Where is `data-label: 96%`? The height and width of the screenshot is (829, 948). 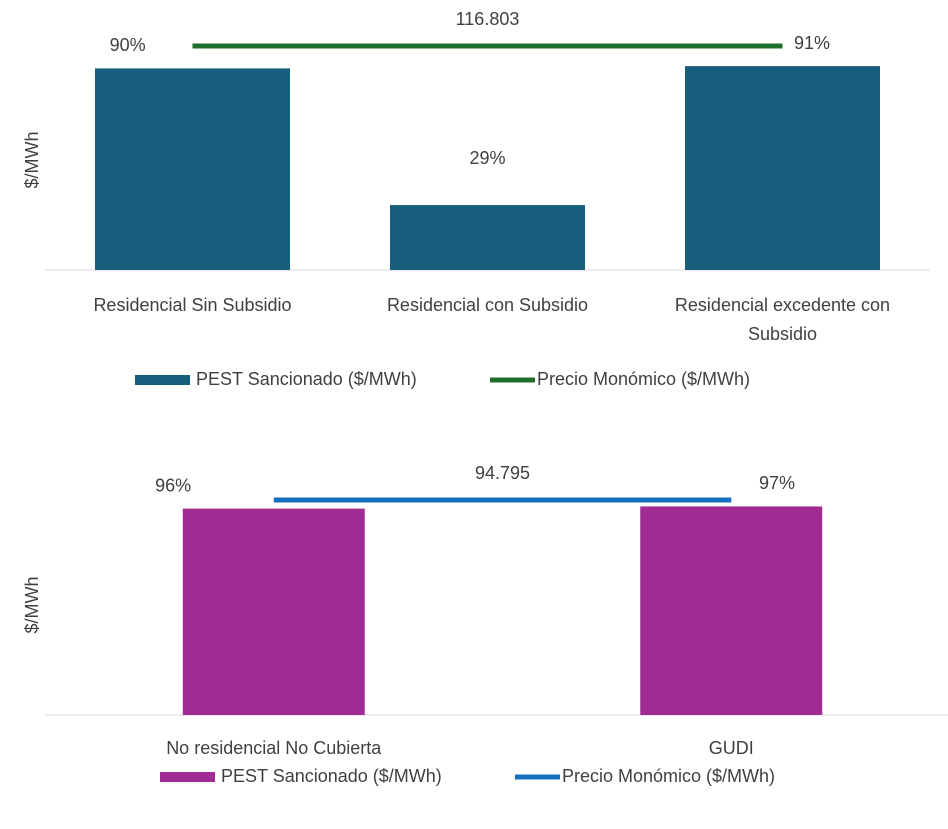
data-label: 96% is located at coordinates (173, 485).